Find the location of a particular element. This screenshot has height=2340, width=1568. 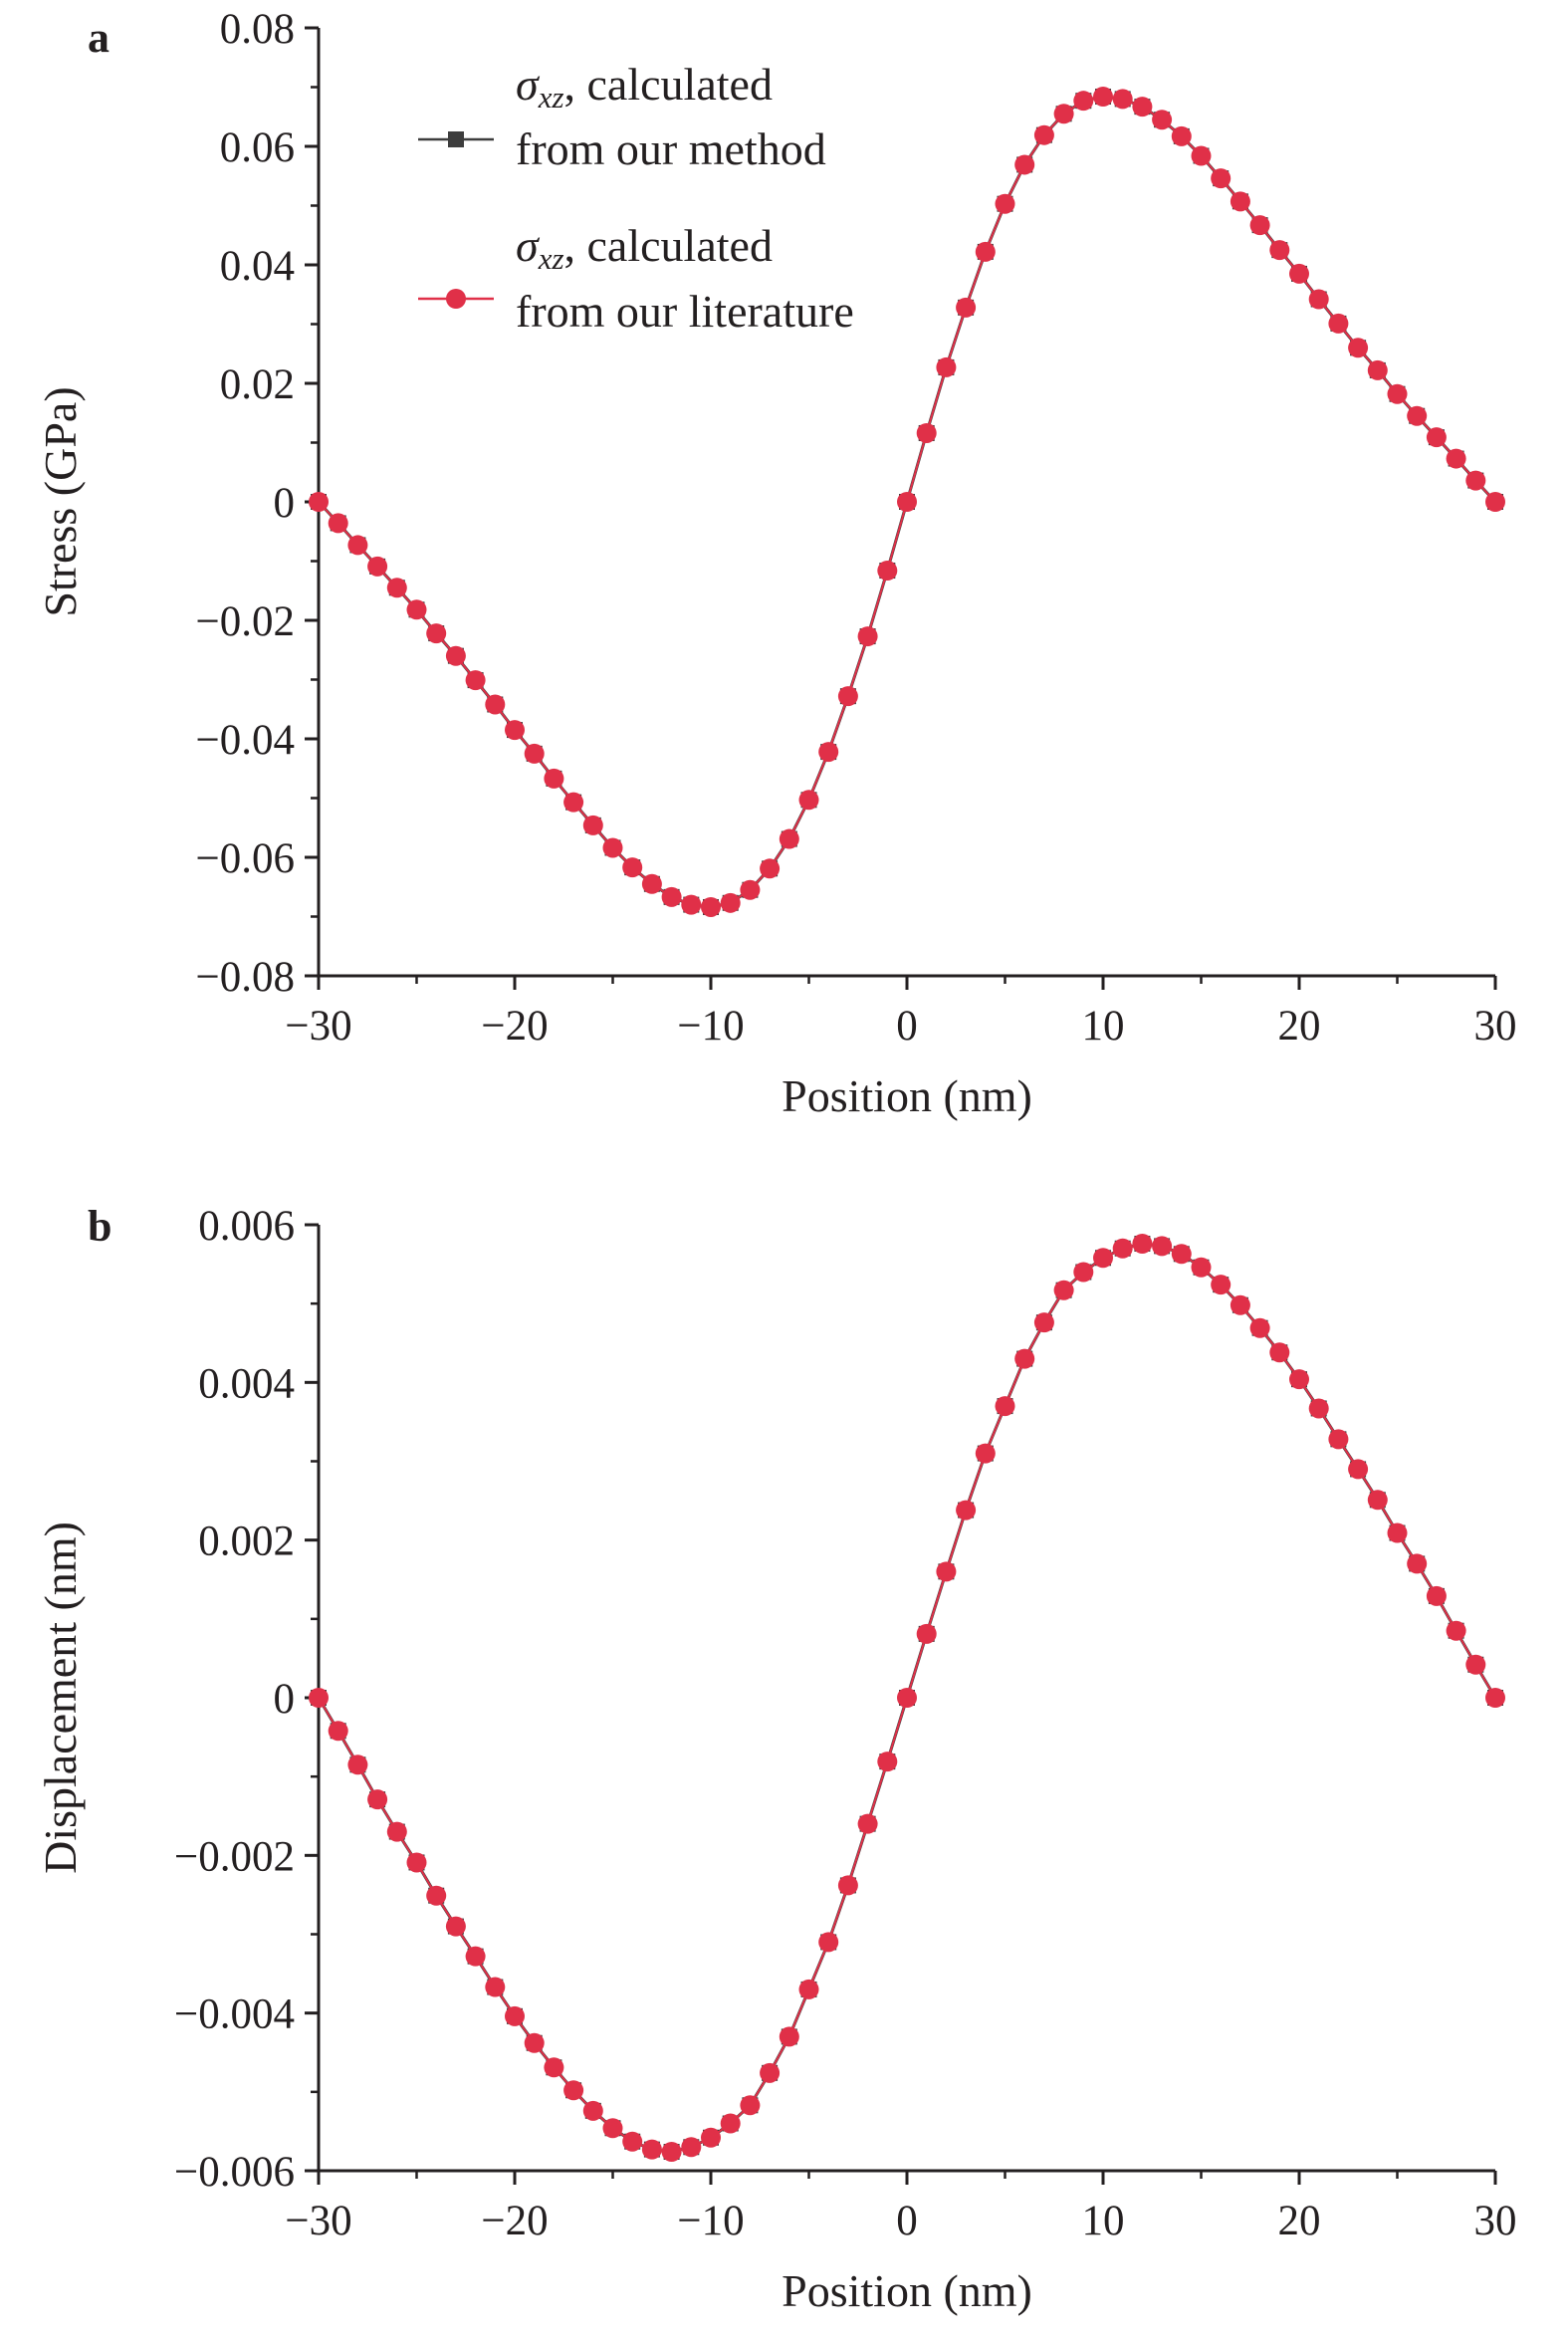

y-tick-label: −0.006 is located at coordinates (235, 2172).